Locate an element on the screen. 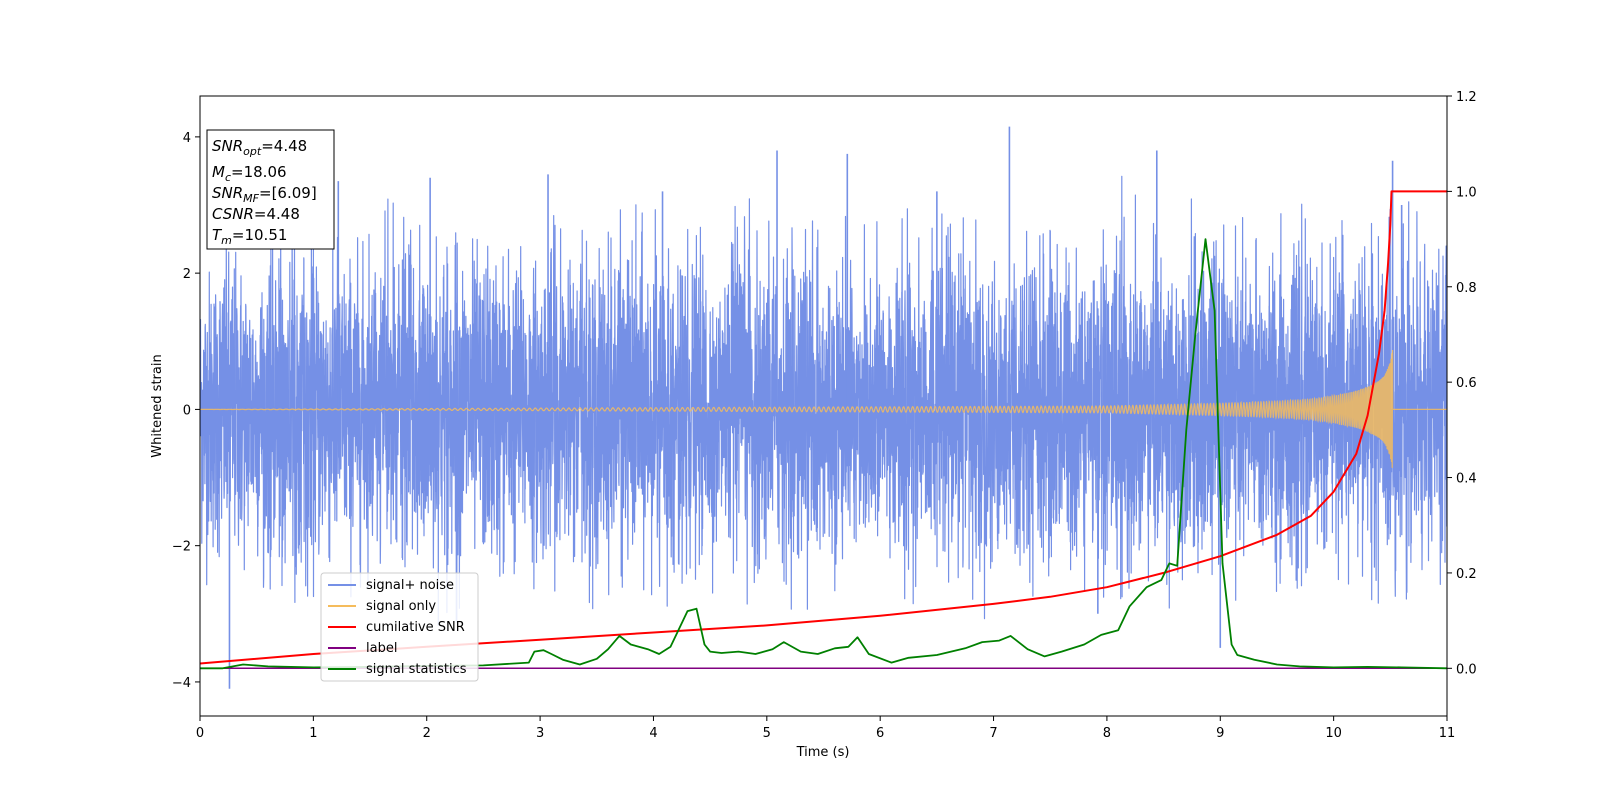  legend-frame is located at coordinates (399, 627).